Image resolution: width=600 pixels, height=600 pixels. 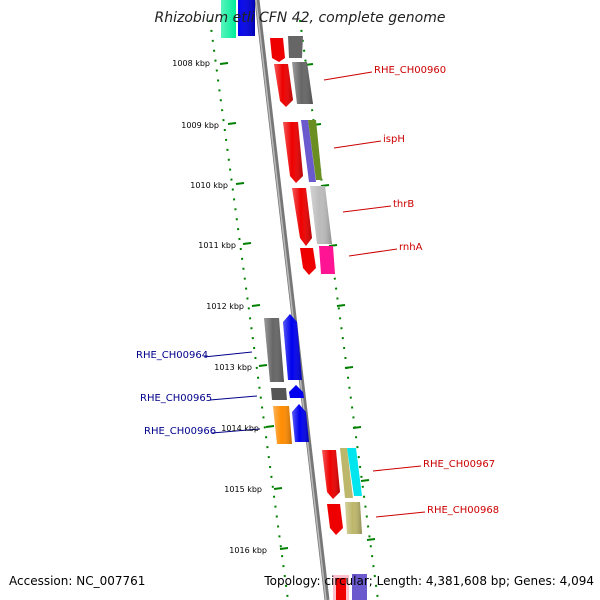 What do you see at coordinates (335, 519) in the screenshot?
I see `gene-arrow-red-rhe-ch00968` at bounding box center [335, 519].